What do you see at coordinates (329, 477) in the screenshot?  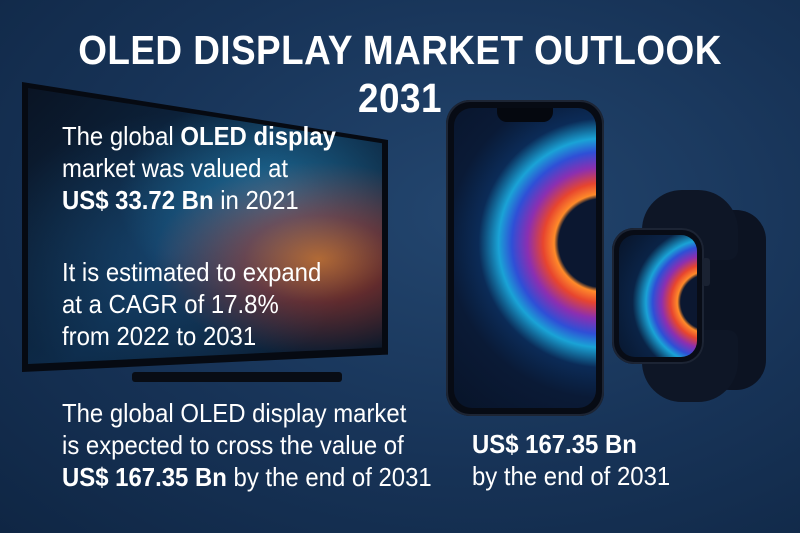 I see `text-line: by the end of 2031` at bounding box center [329, 477].